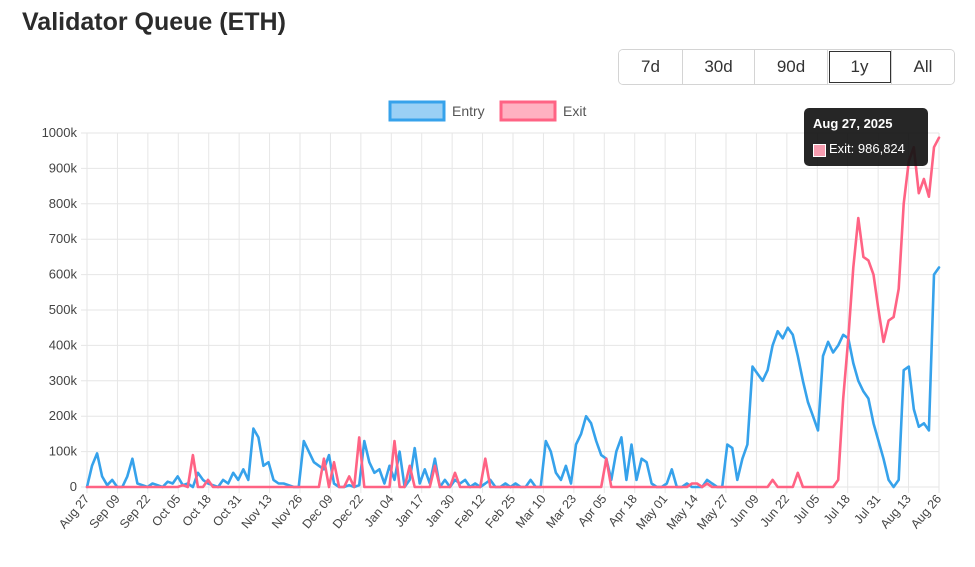 The height and width of the screenshot is (567, 975). Describe the element at coordinates (853, 123) in the screenshot. I see `tooltip-date: Aug 27, 2025` at that location.